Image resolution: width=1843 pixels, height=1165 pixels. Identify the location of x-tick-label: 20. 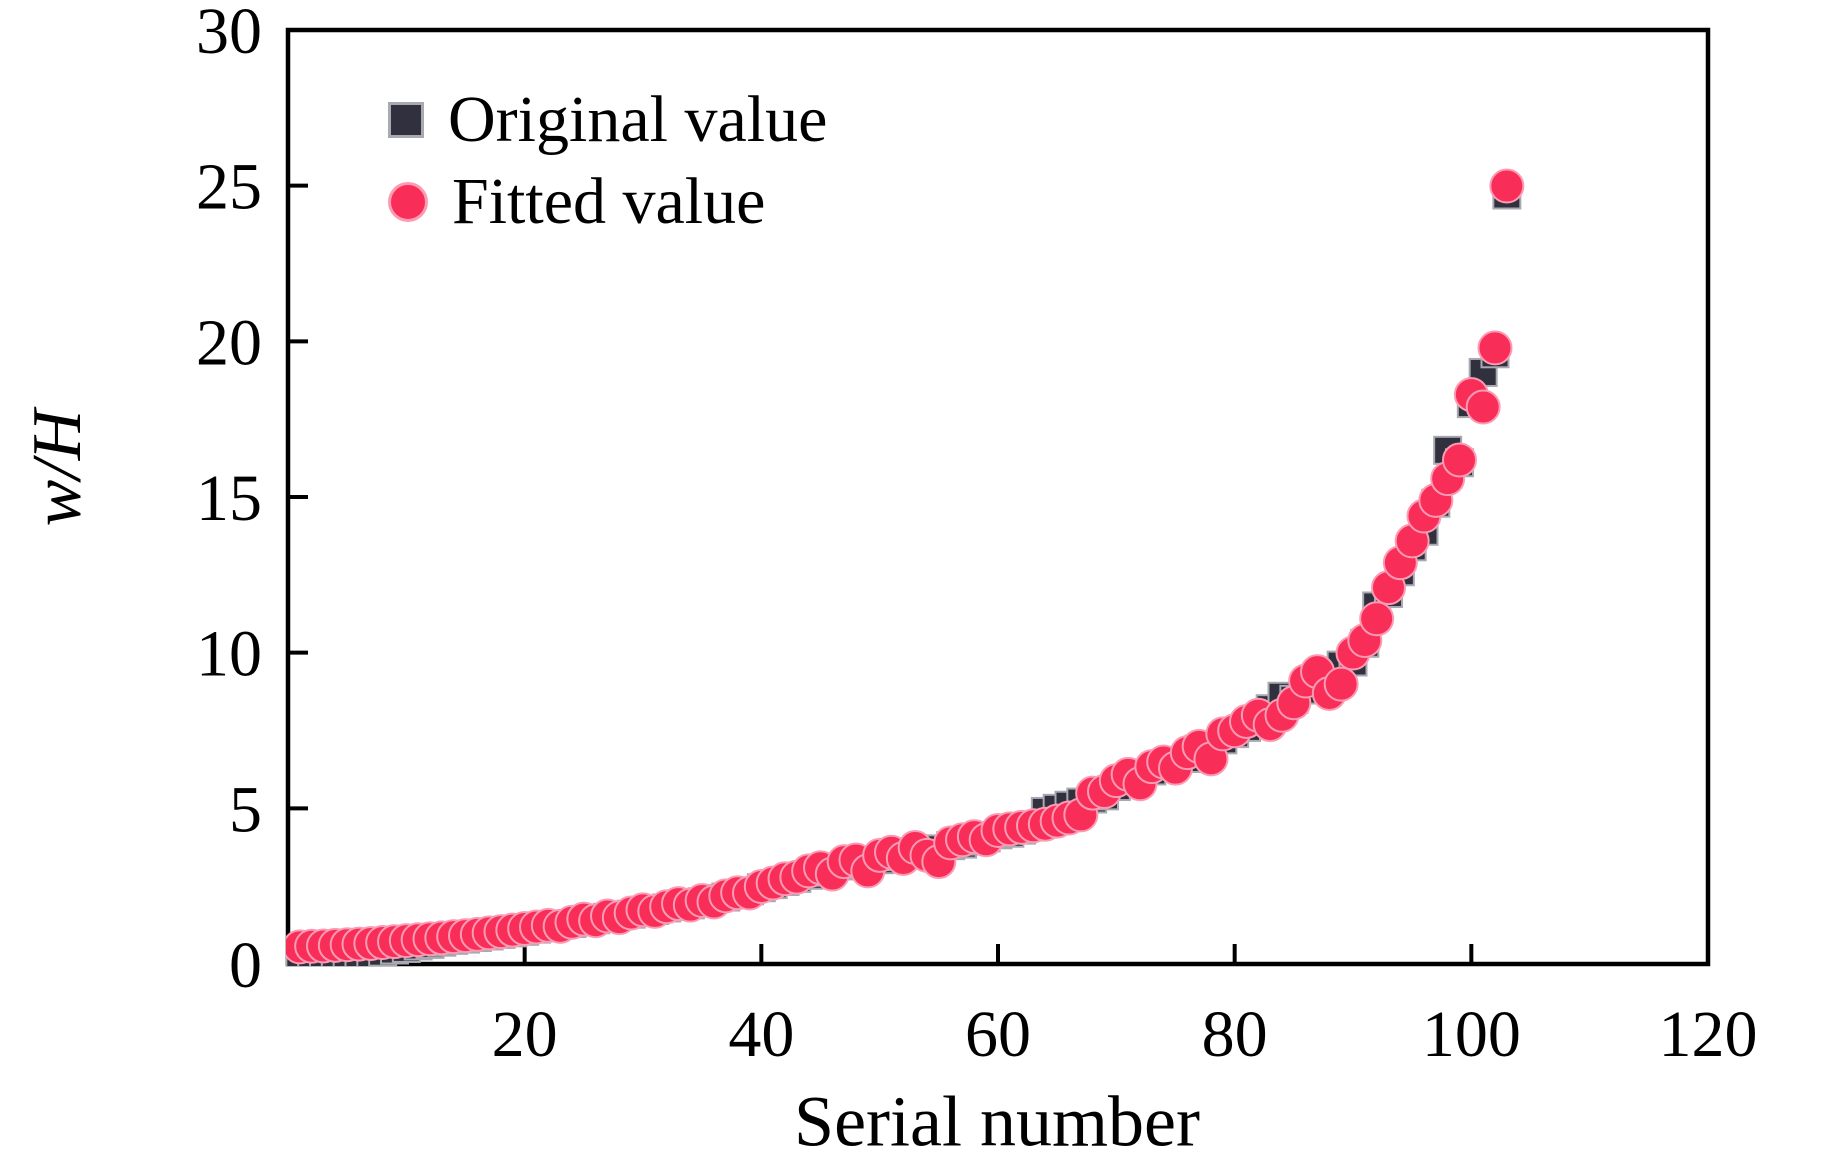
(525, 1034).